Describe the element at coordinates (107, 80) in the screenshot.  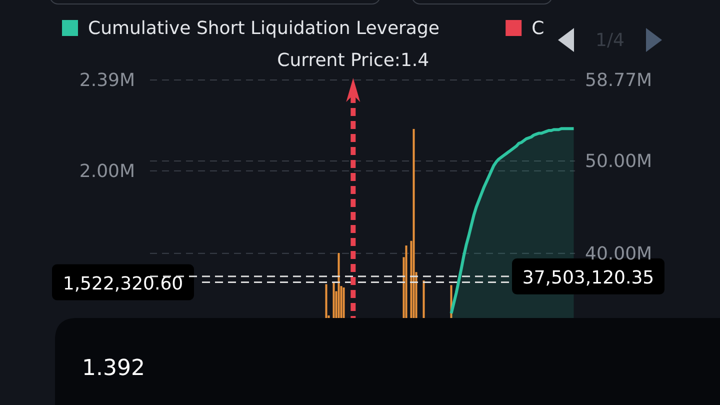
I see `y-tick-label: 2.39M` at that location.